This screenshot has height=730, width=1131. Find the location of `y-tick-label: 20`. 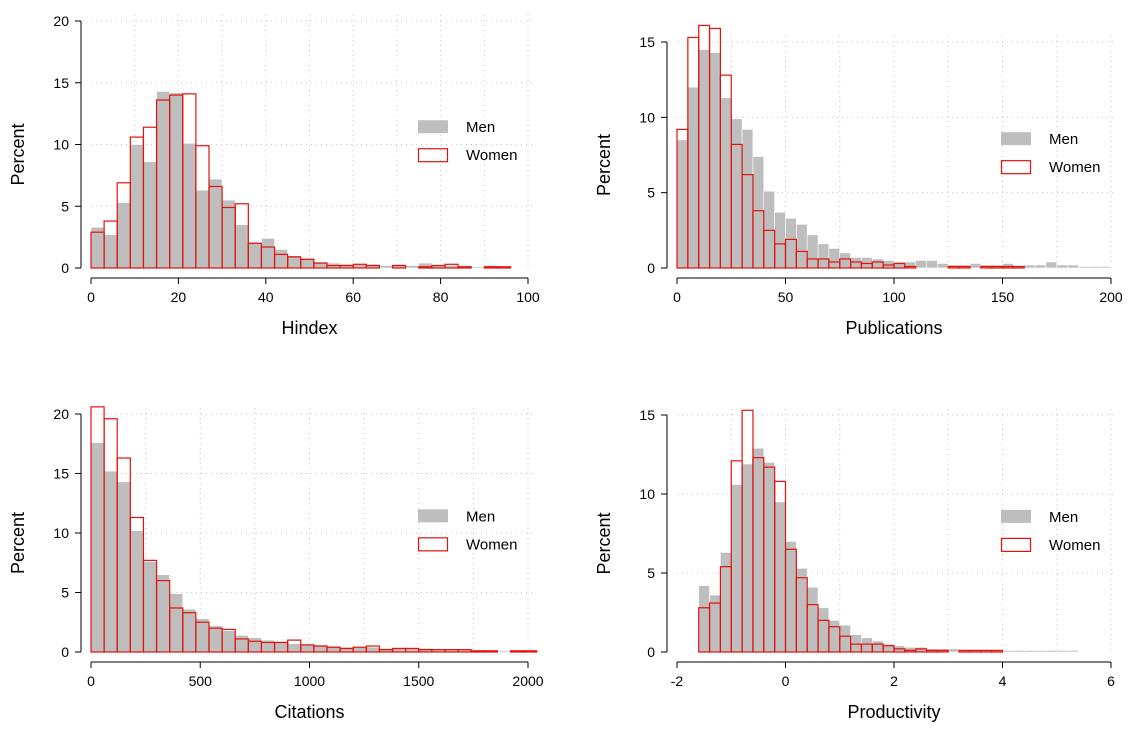

y-tick-label: 20 is located at coordinates (61, 414).